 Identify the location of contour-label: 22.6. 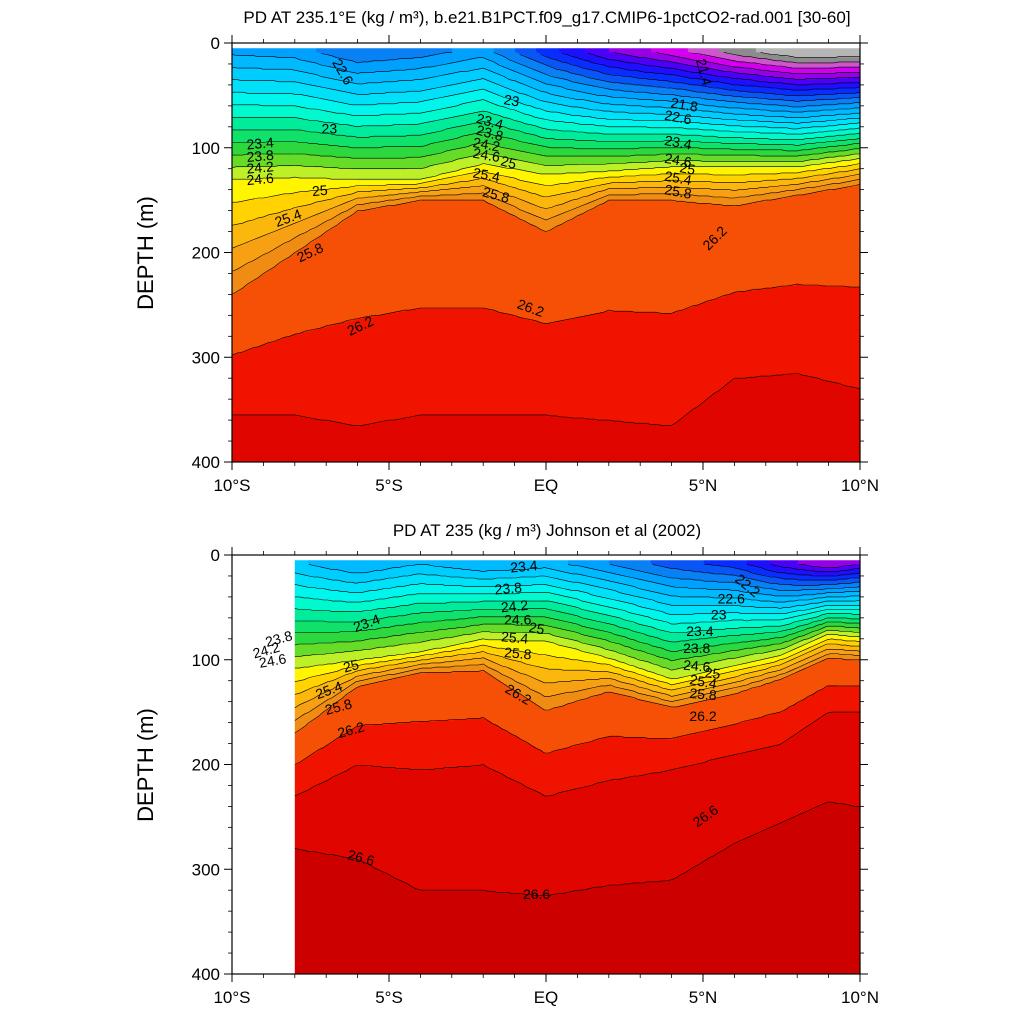
(678, 117).